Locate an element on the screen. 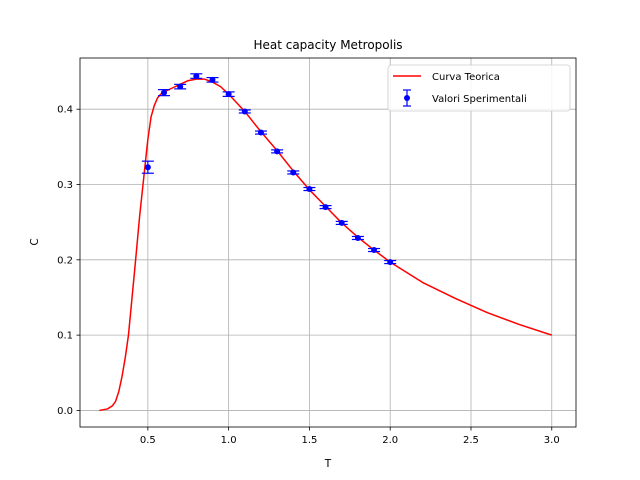 This screenshot has height=480, width=640. y-tick-label: 0.4 is located at coordinates (65, 110).